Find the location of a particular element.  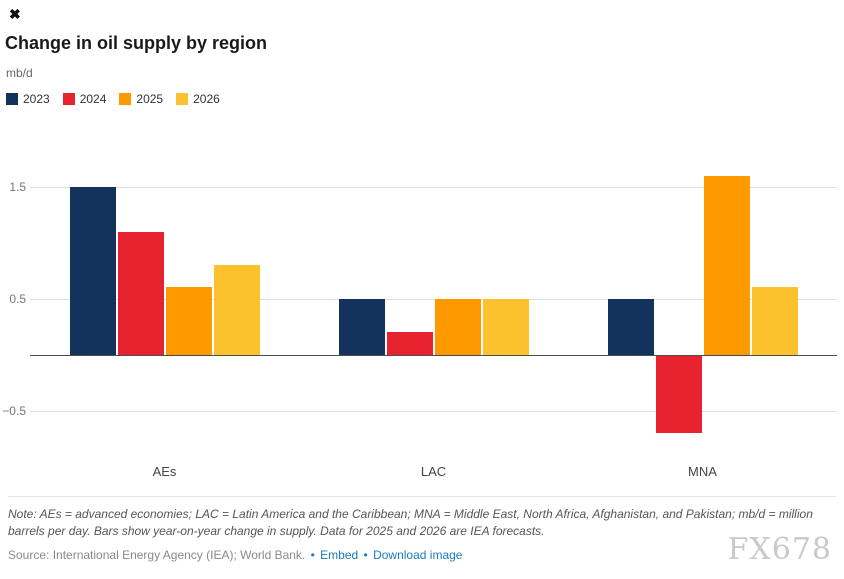

embed-link: Embed is located at coordinates (339, 554).